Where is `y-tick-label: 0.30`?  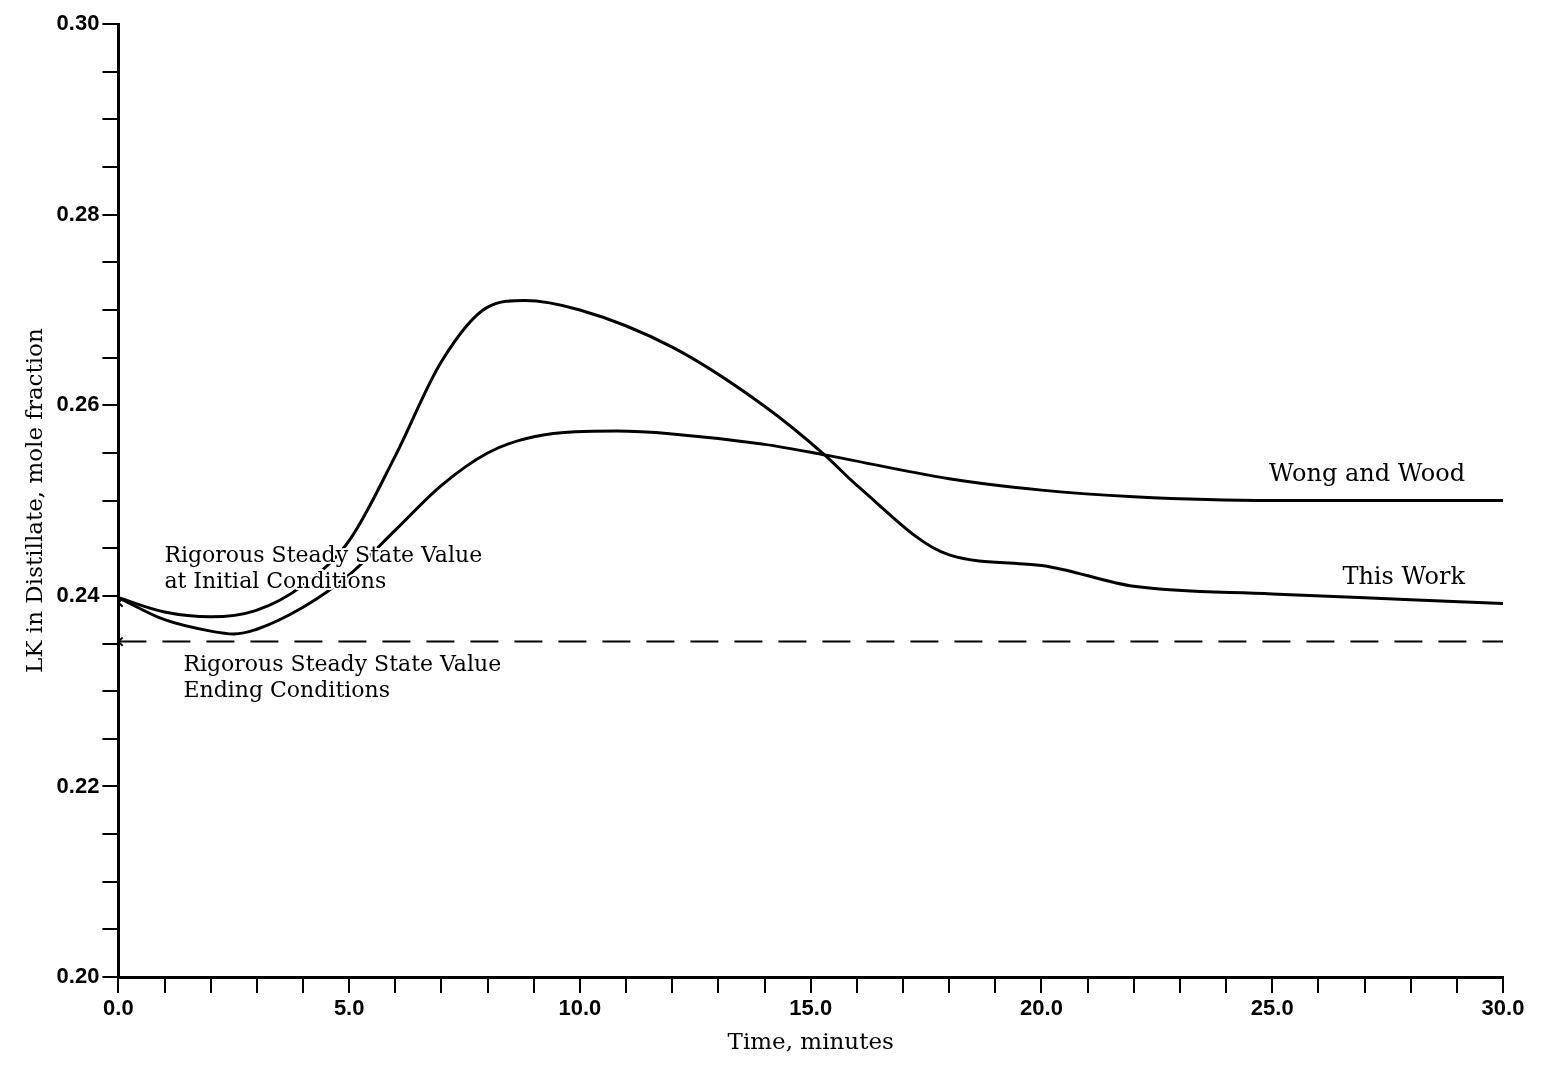
y-tick-label: 0.30 is located at coordinates (78, 23).